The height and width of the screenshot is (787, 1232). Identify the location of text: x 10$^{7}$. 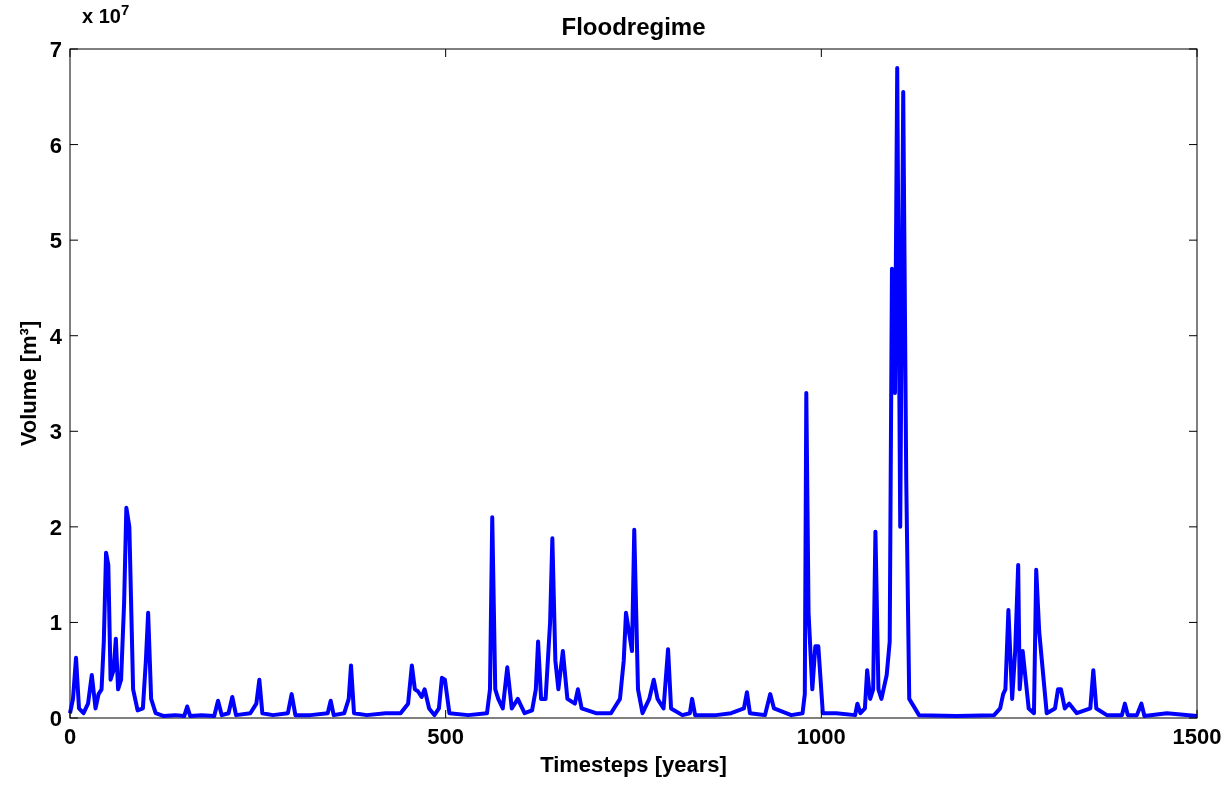
(106, 13).